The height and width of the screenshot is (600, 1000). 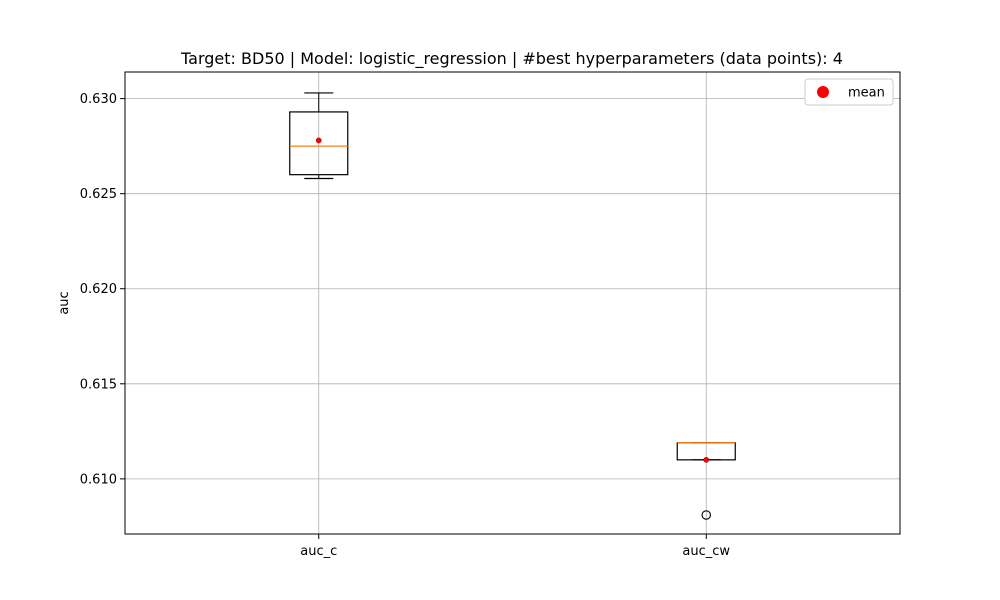 What do you see at coordinates (98, 194) in the screenshot?
I see `y-tick-label: 0.625` at bounding box center [98, 194].